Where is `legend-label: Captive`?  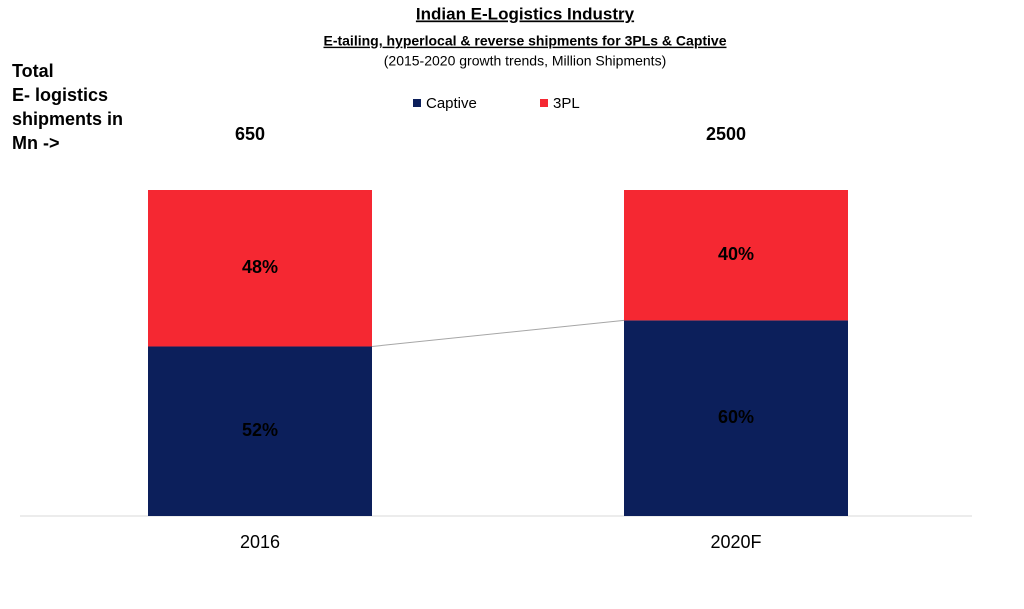
legend-label: Captive is located at coordinates (451, 103).